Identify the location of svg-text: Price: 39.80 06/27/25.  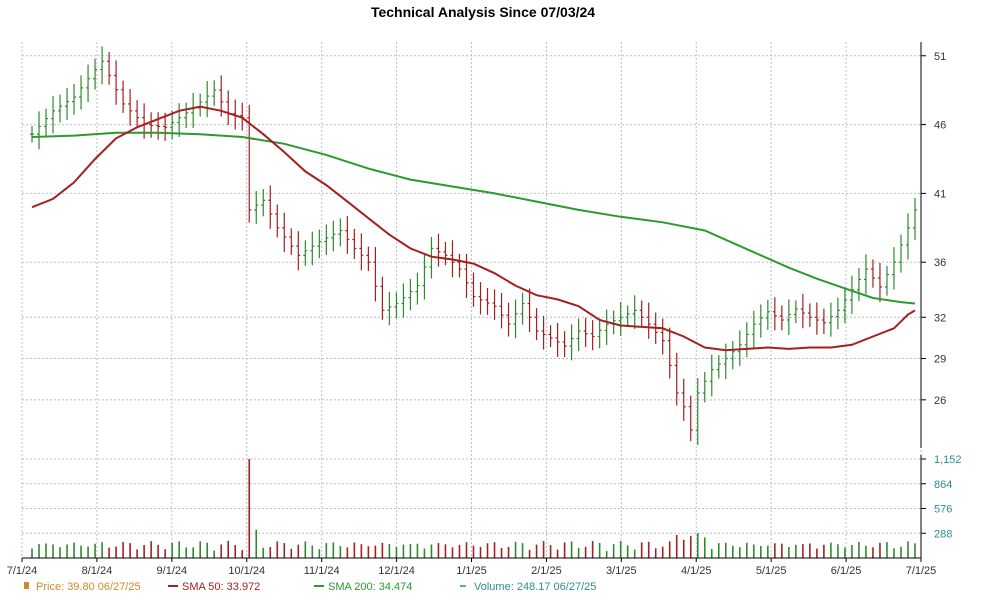
(88, 587).